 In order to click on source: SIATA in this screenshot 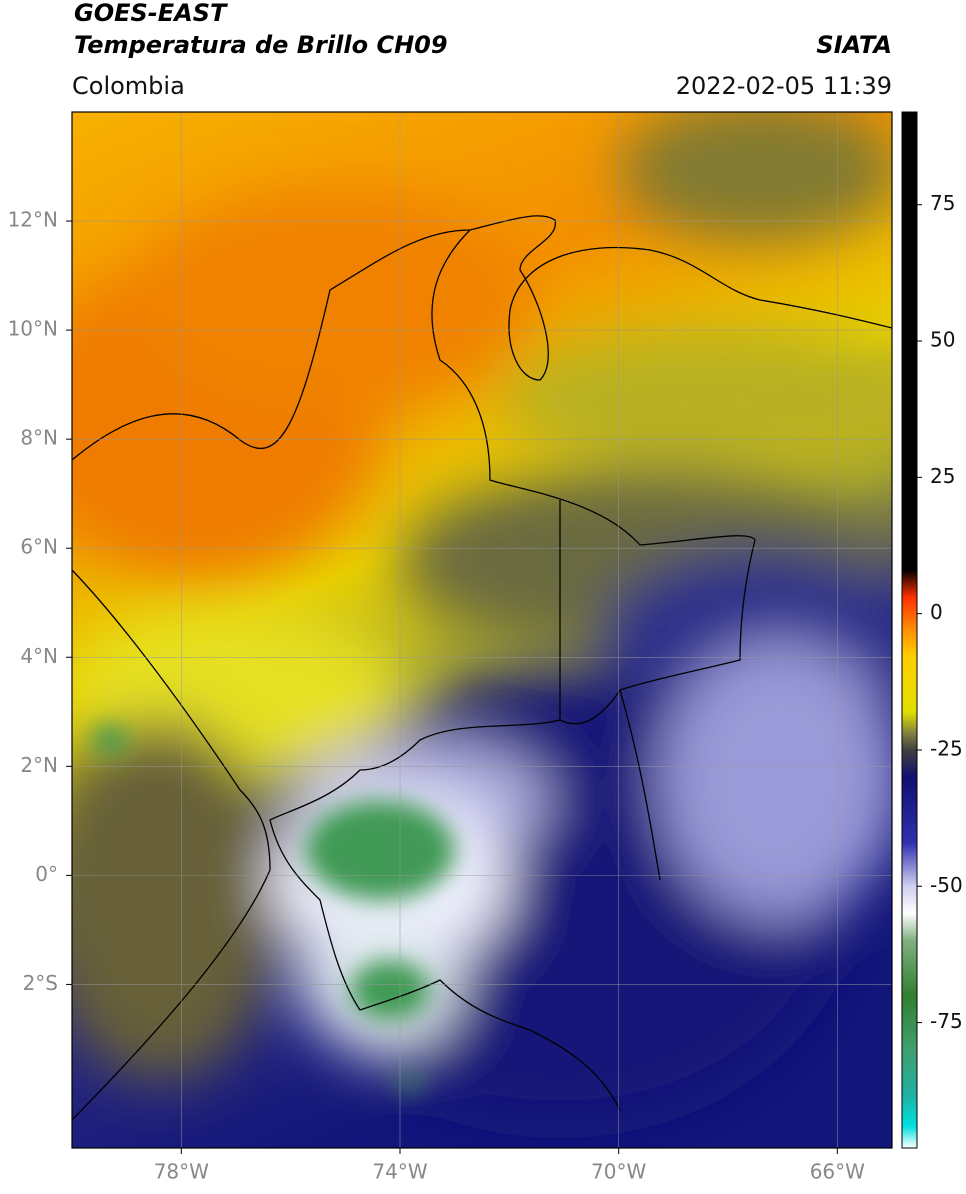, I will do `click(854, 45)`.